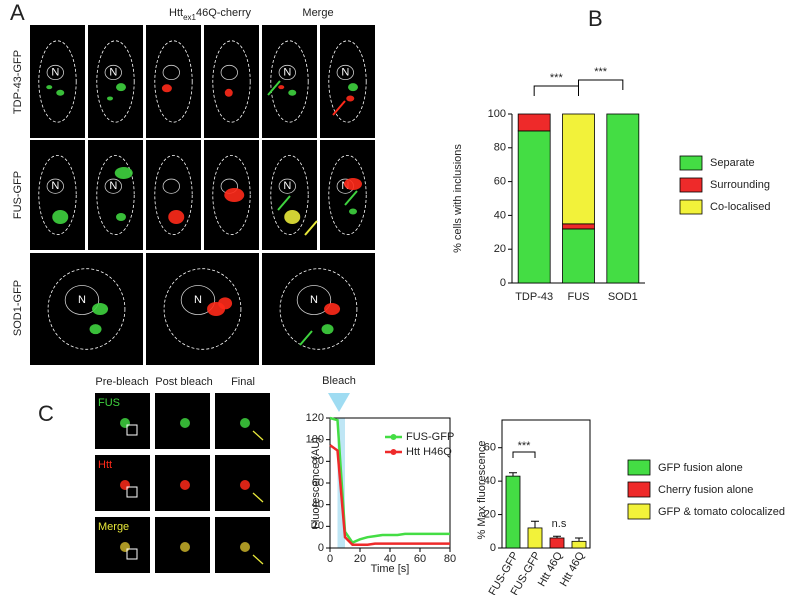 This screenshot has width=787, height=595. I want to click on legend-label: Htt H46Q, so click(429, 452).